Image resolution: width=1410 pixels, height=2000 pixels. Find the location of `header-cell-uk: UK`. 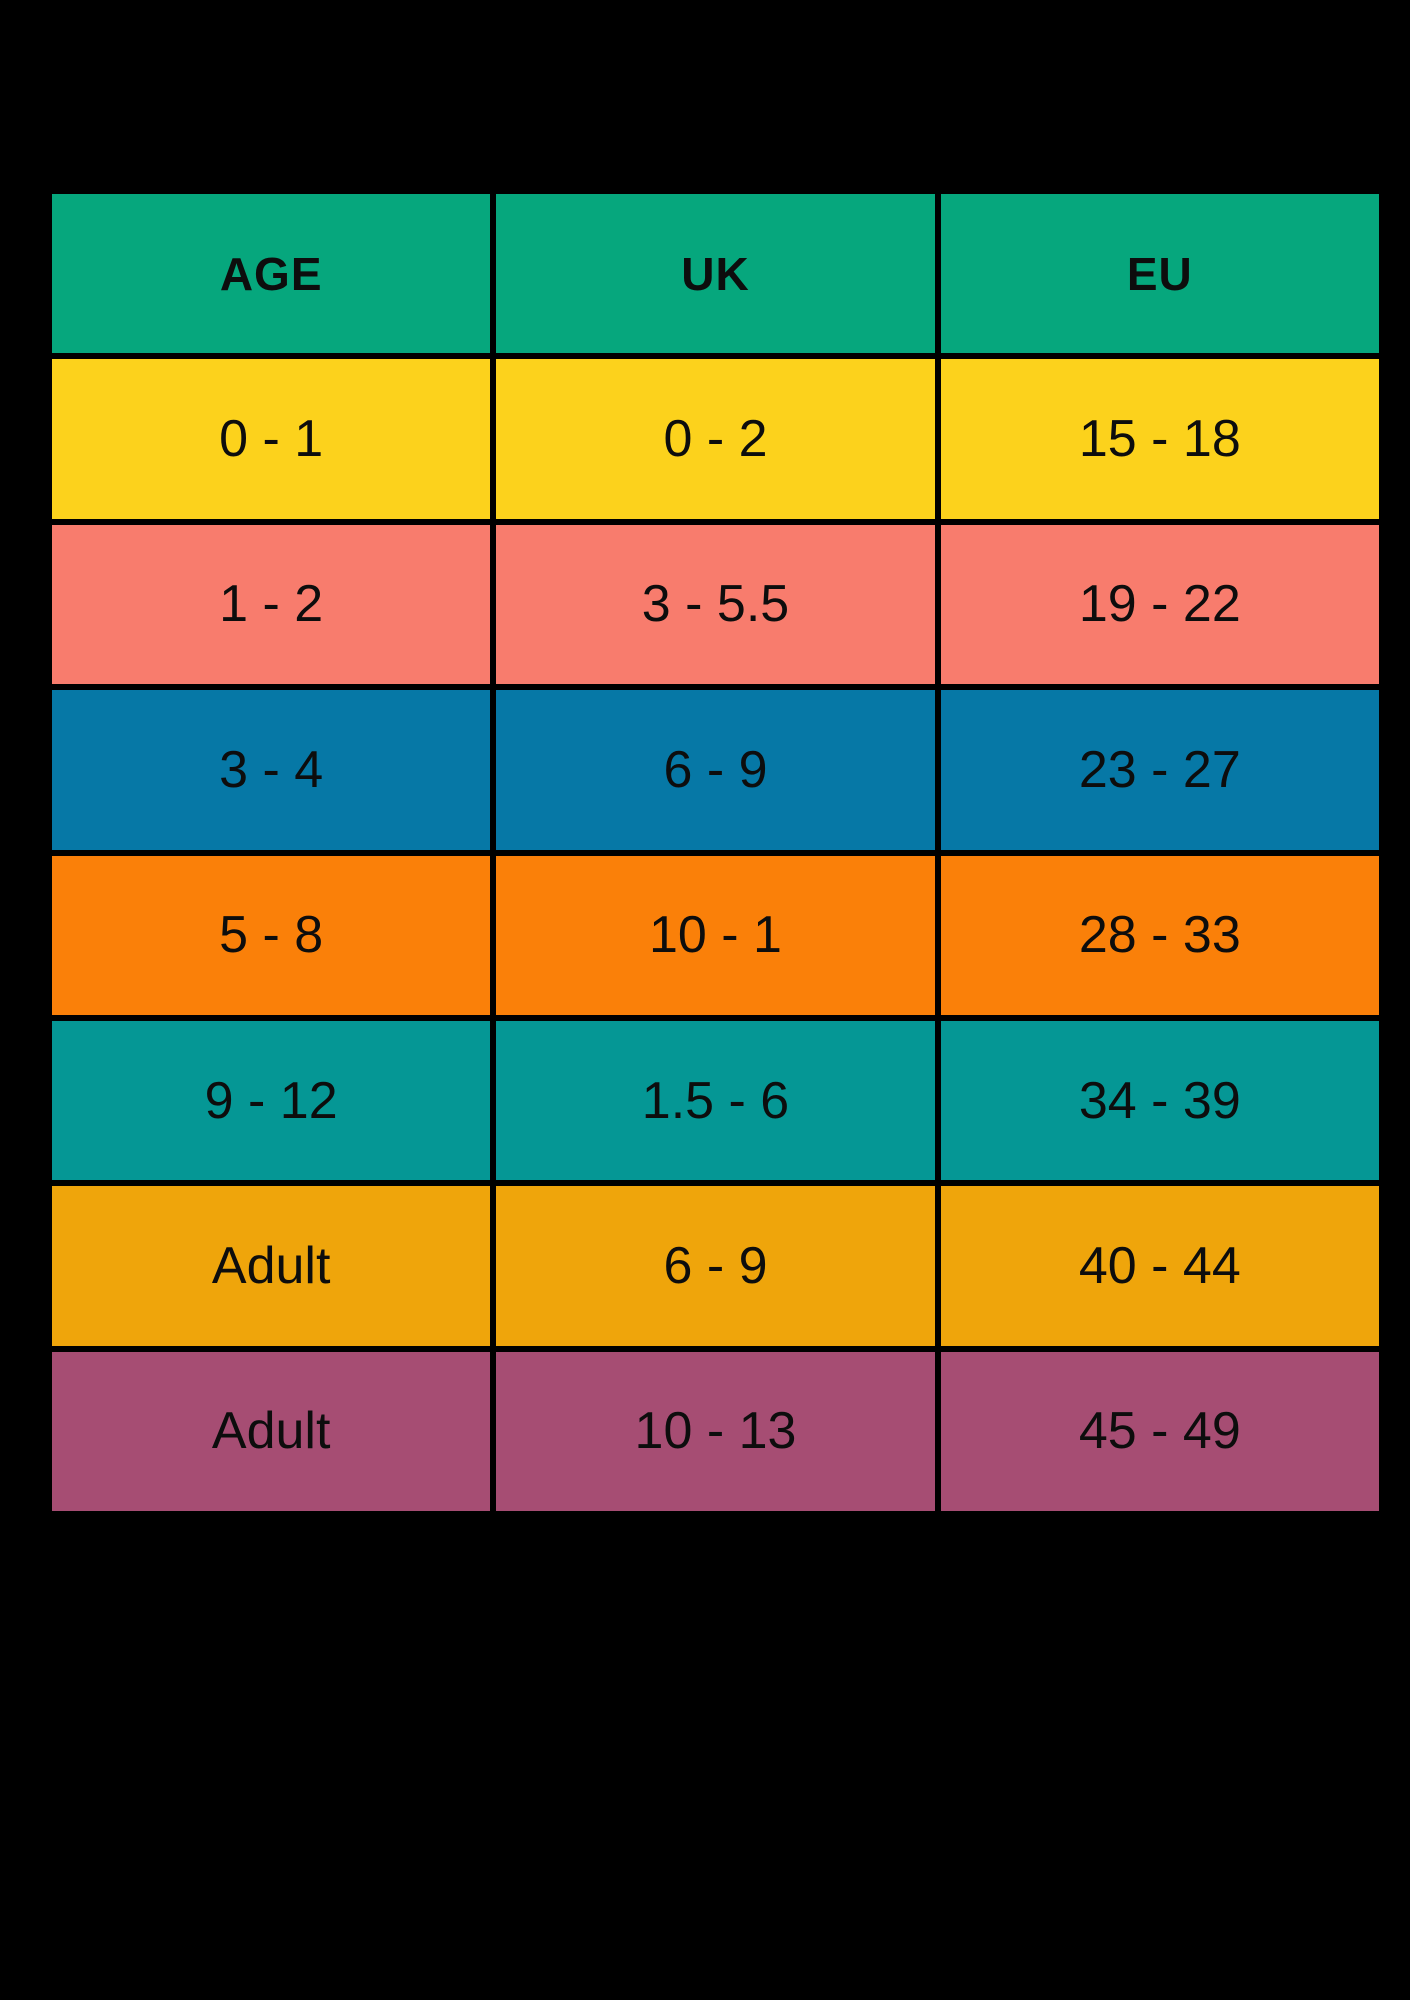

header-cell-uk: UK is located at coordinates (715, 274).